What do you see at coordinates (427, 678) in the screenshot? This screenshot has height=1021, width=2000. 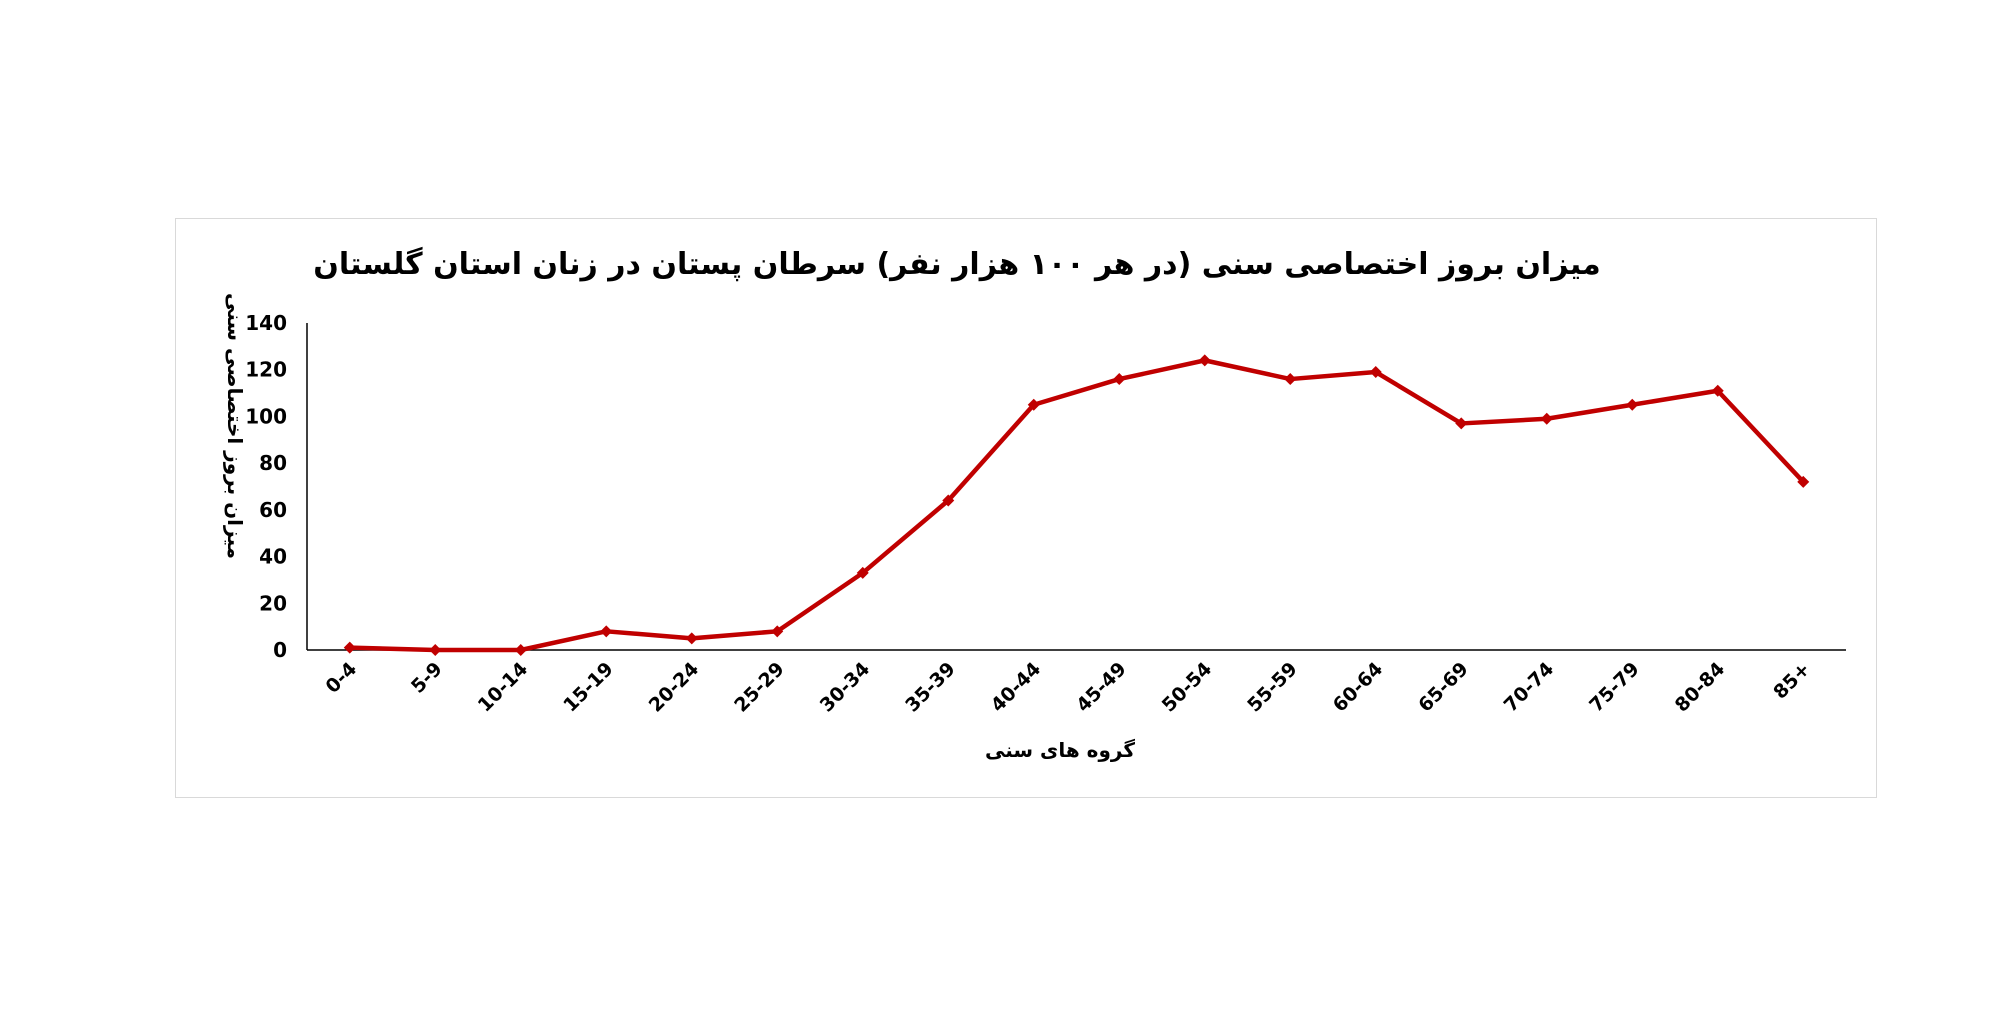 I see `x-tick-label: 5-9` at bounding box center [427, 678].